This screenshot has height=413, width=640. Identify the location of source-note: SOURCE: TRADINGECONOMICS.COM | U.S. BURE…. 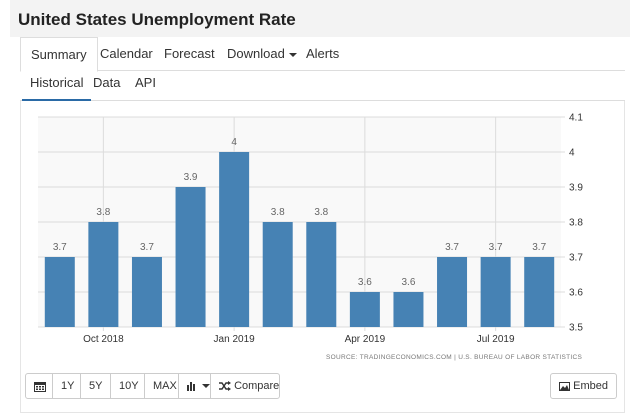
(454, 357).